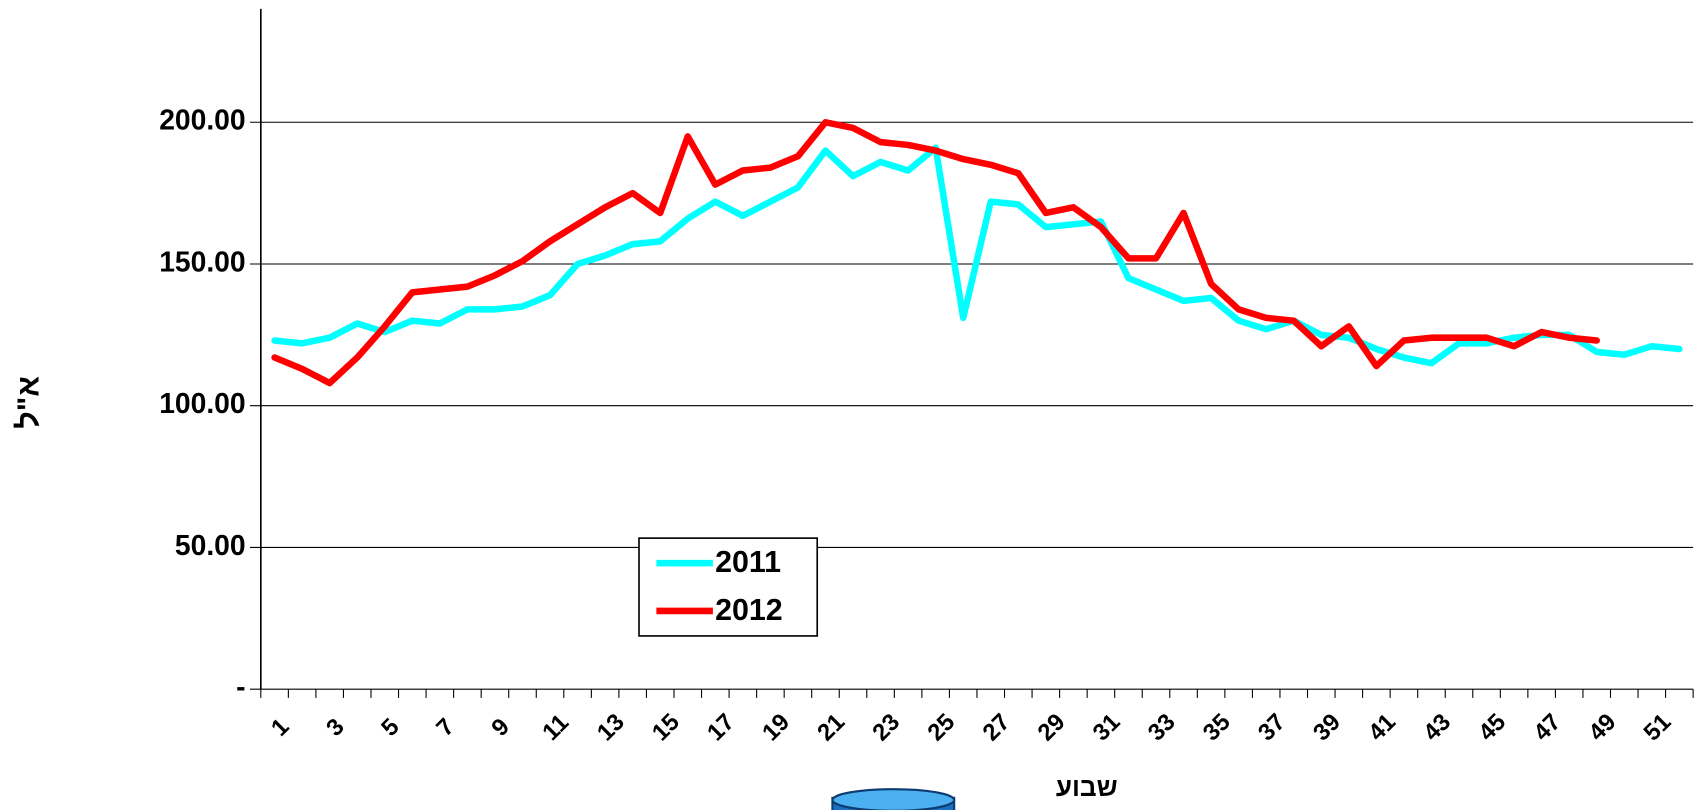  Describe the element at coordinates (611, 728) in the screenshot. I see `x-tick-label: 13` at that location.